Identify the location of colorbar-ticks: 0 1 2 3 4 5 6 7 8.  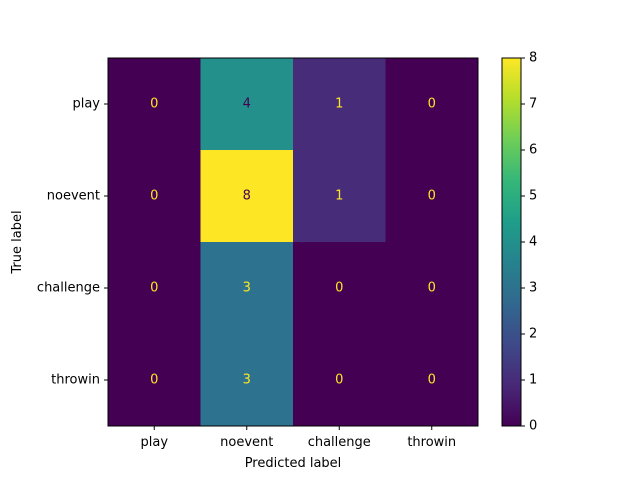
(529, 242).